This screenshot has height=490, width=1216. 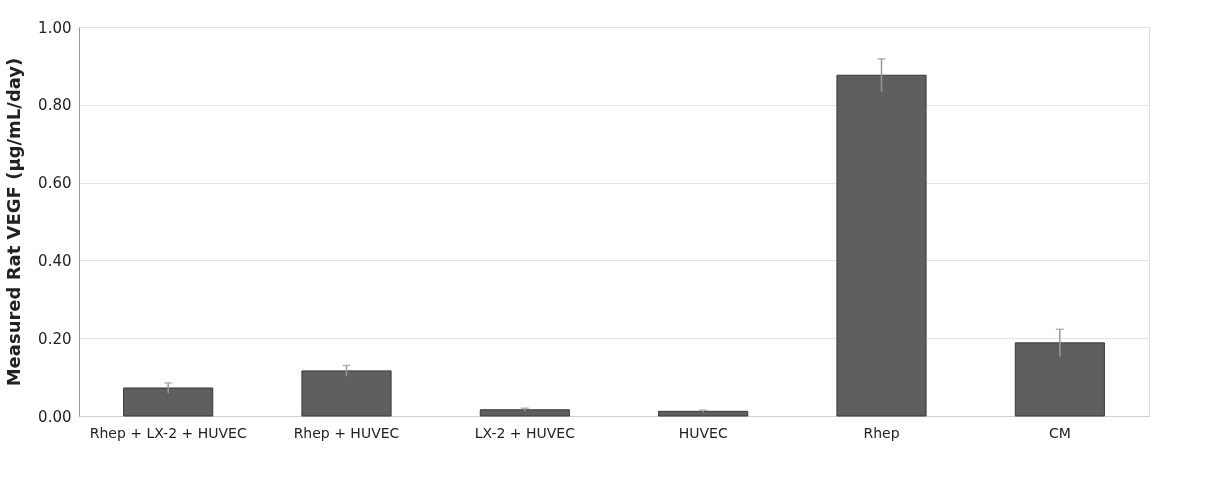 I want to click on x-tick-label: Rhep, so click(x=881, y=432).